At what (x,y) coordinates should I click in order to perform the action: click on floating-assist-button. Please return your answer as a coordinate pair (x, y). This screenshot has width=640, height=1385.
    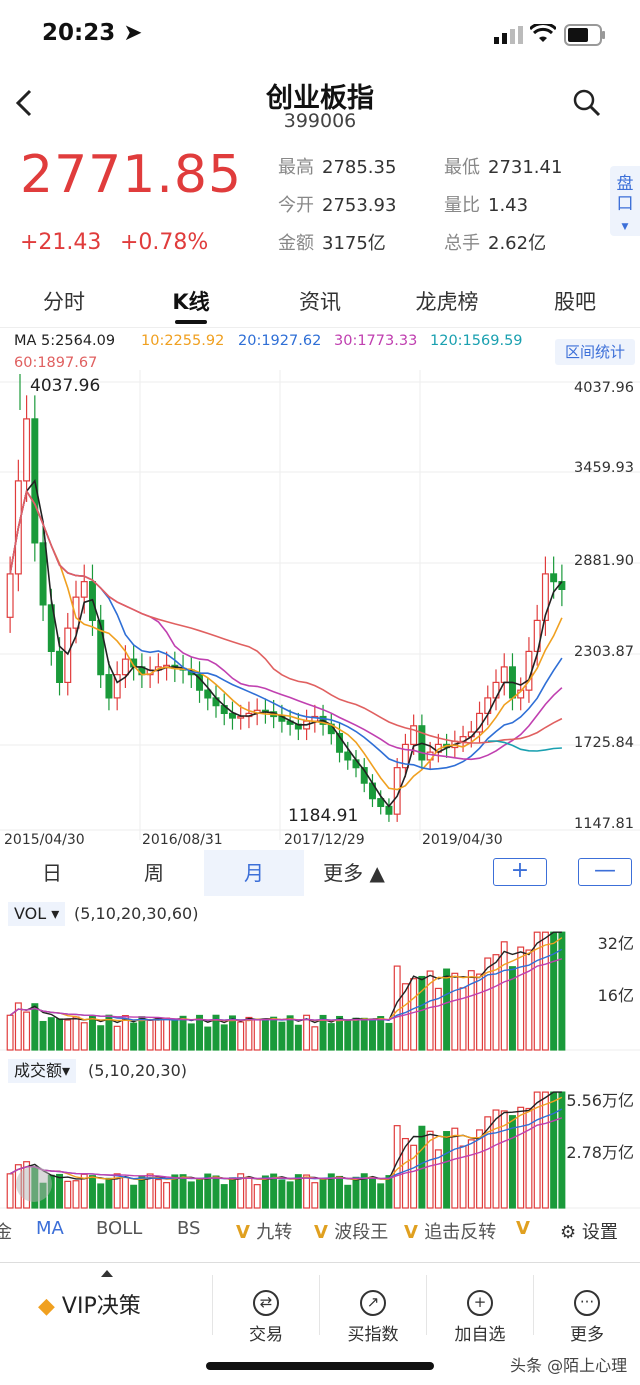
    Looking at the image, I should click on (34, 1184).